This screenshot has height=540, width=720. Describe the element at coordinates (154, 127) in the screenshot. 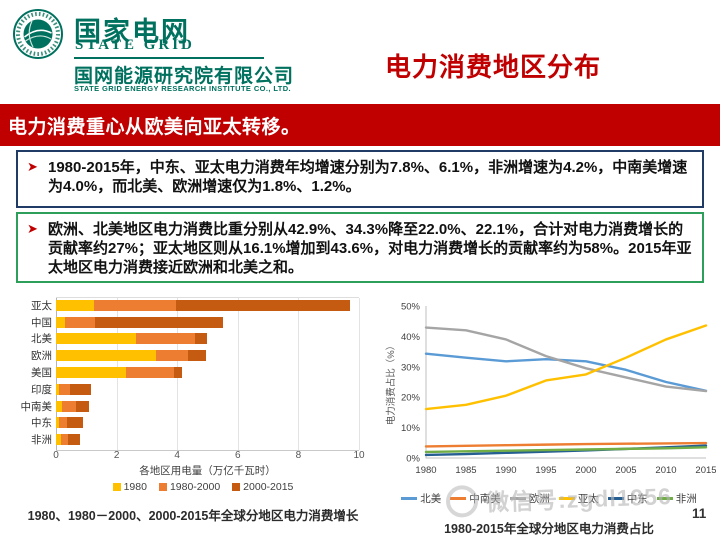

I see `headline-text: 电力消费重心从欧美向亚太转移。` at that location.